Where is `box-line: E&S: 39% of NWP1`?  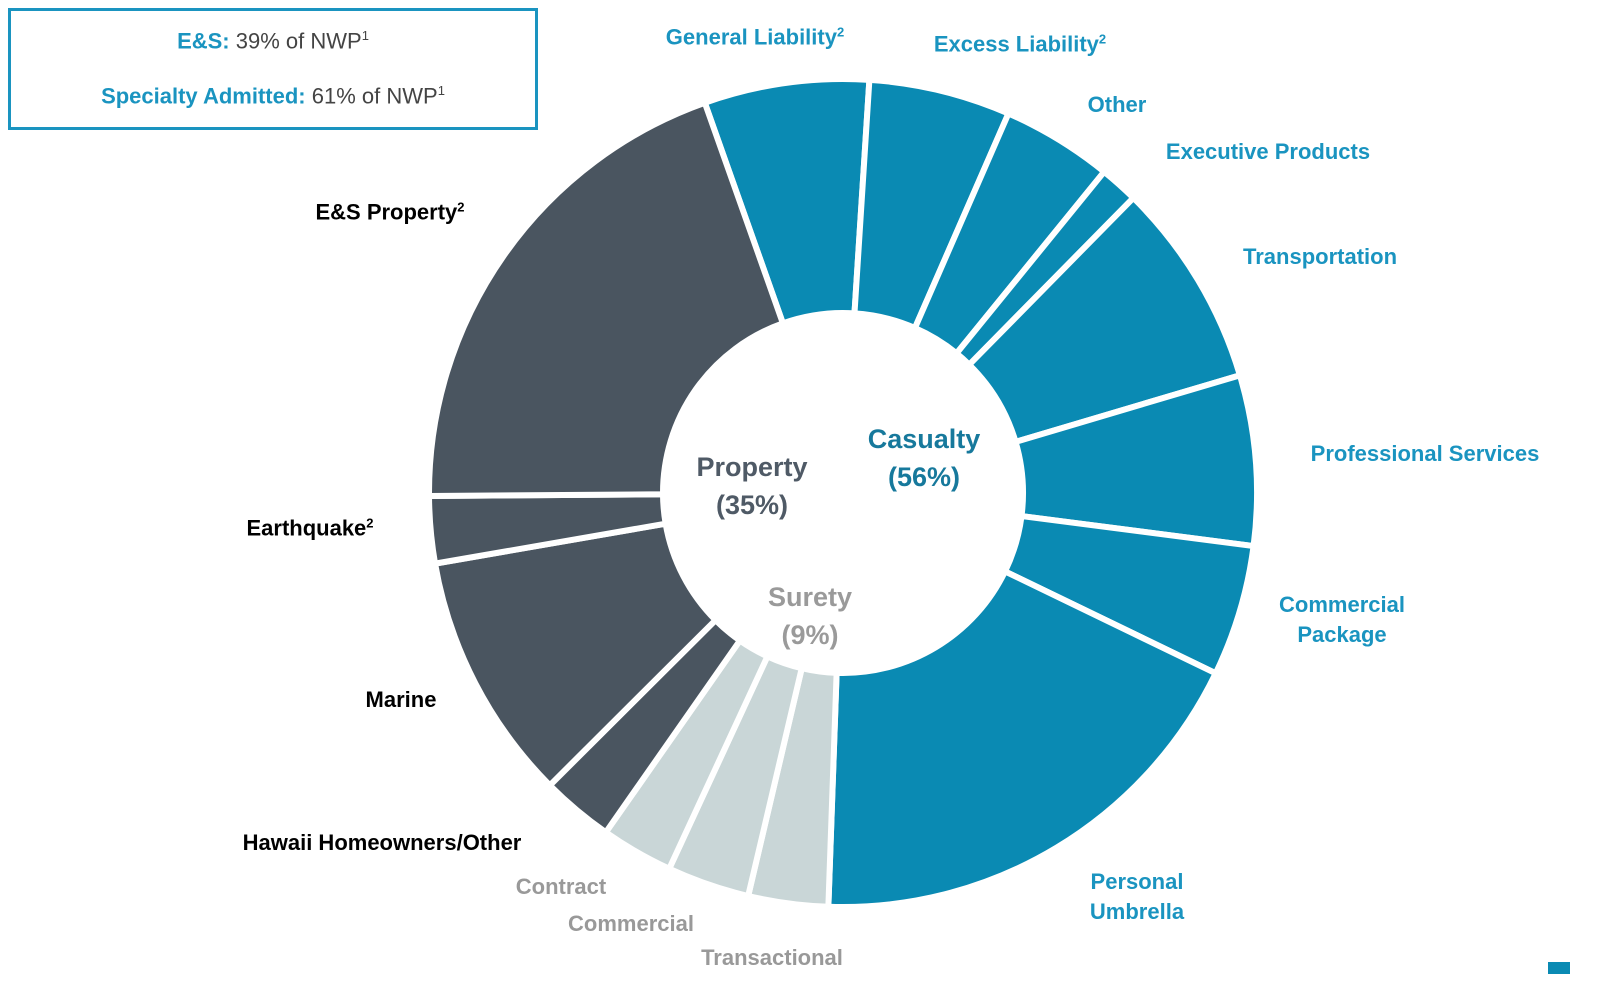 box-line: E&S: 39% of NWP1 is located at coordinates (273, 38).